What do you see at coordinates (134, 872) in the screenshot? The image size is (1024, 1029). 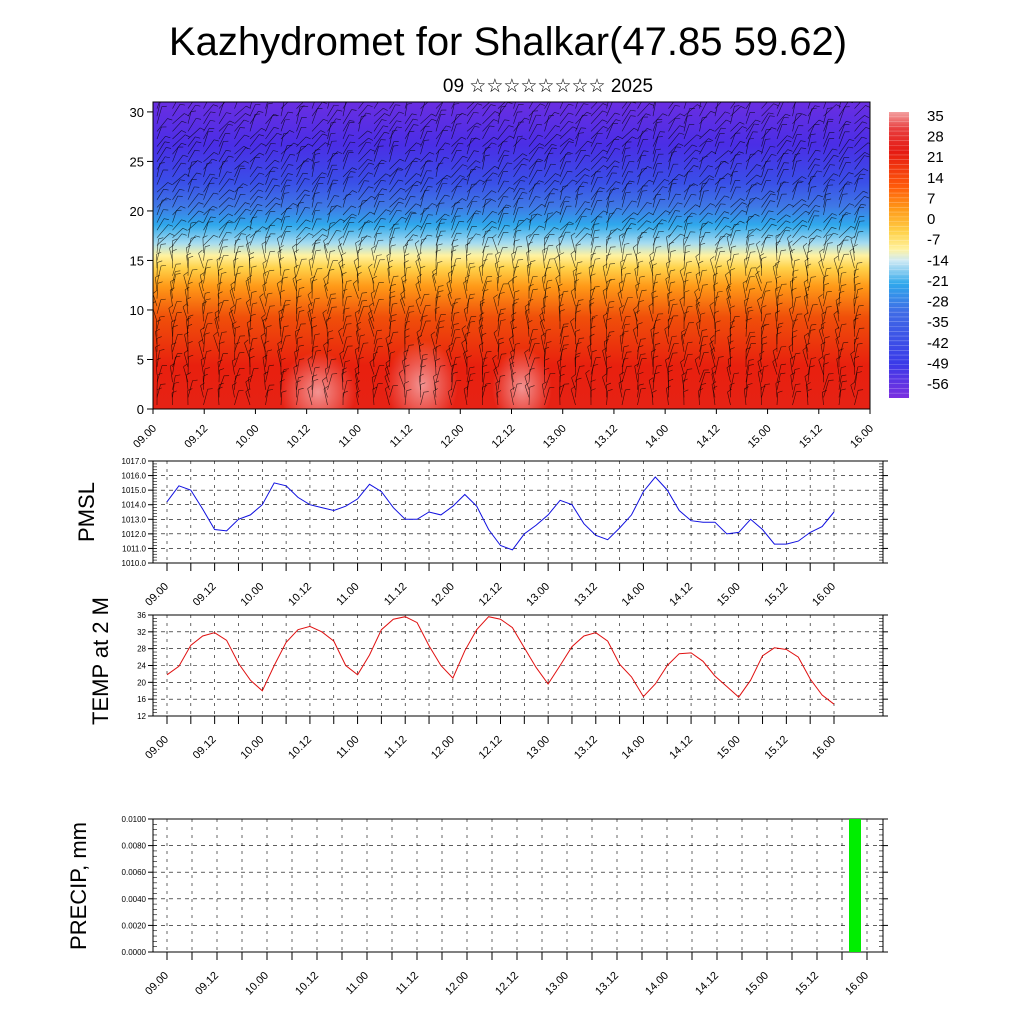 I see `y-tick-label: 0.0060` at bounding box center [134, 872].